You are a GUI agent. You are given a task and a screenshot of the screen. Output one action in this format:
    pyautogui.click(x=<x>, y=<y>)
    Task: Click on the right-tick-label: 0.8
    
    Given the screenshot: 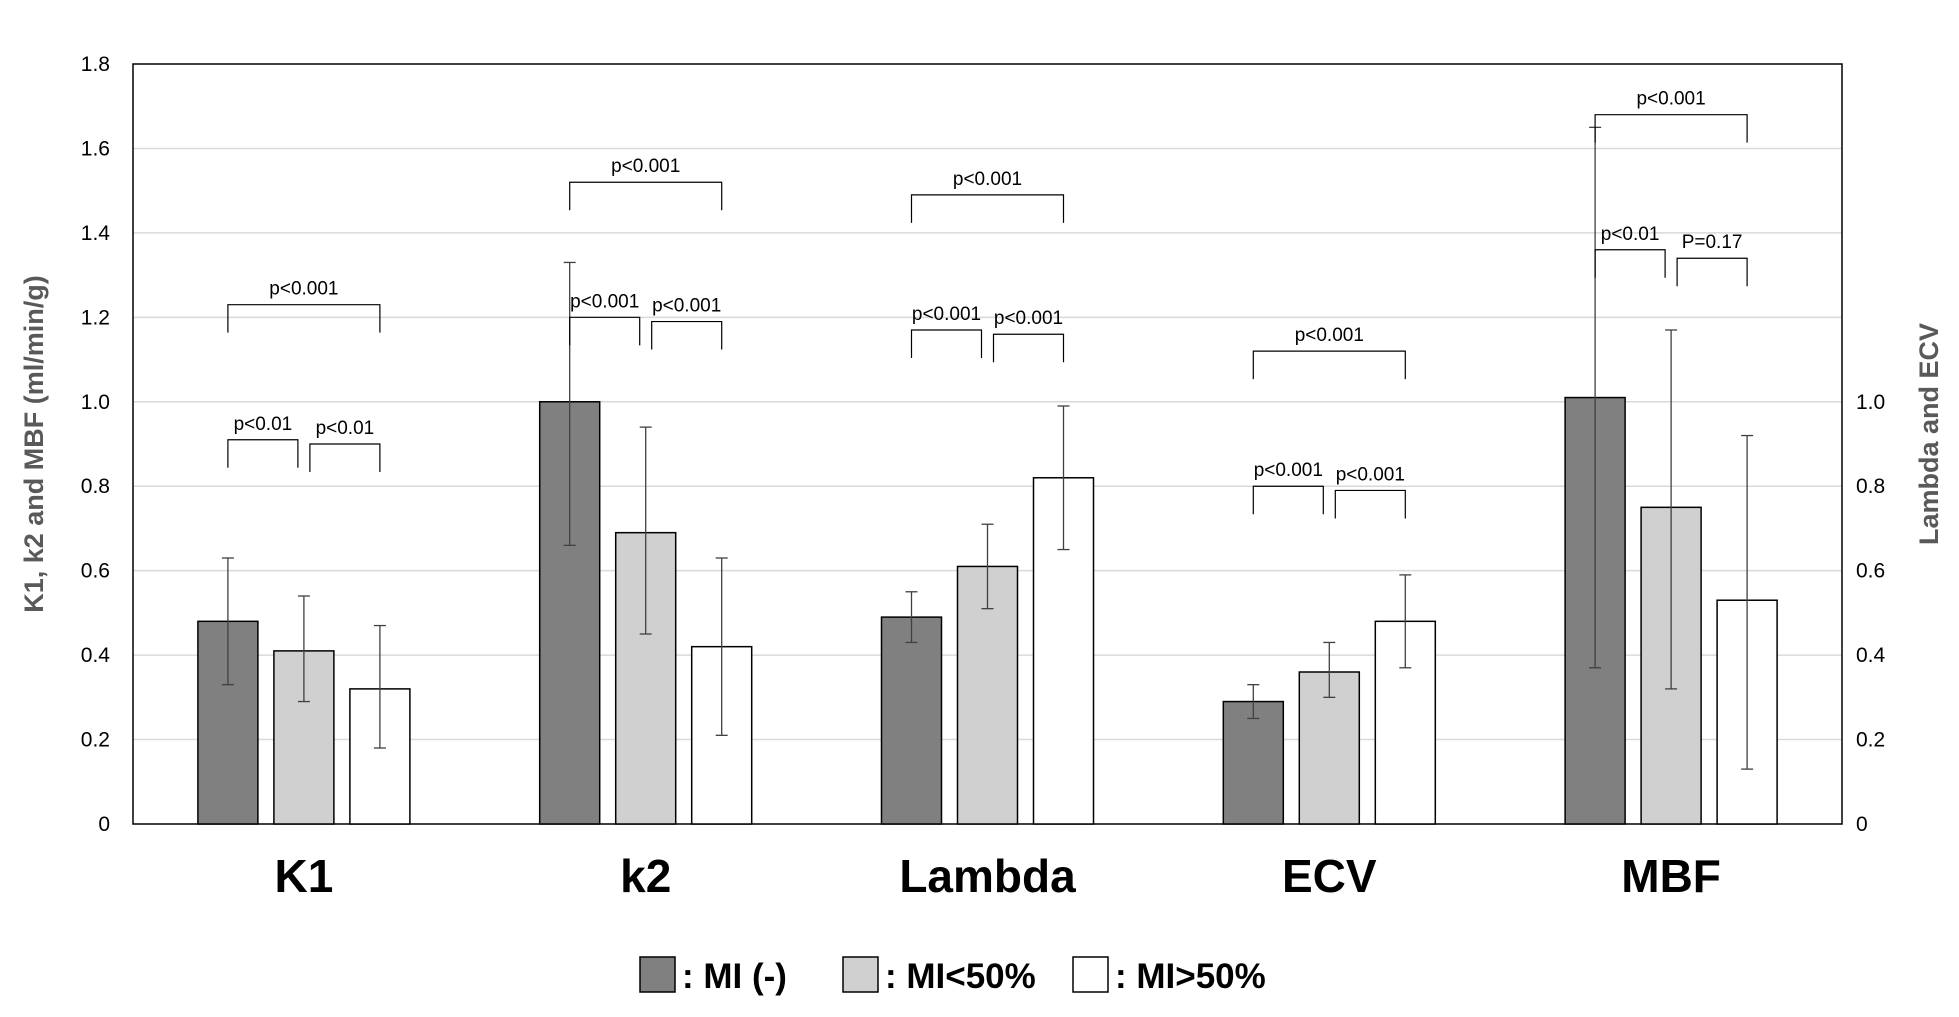 What is the action you would take?
    pyautogui.click(x=1870, y=486)
    